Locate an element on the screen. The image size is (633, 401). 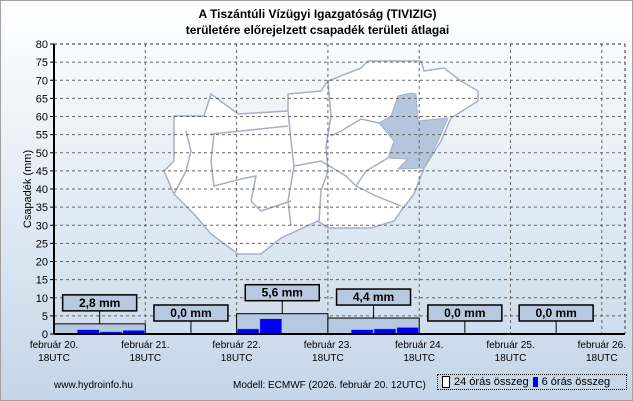
data-label: 2,8 mm is located at coordinates (99, 303).